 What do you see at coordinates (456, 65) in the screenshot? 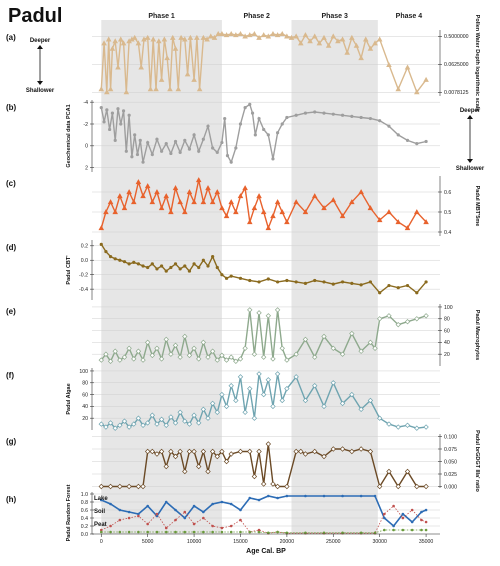
I see `y-tick-label: 0.0625000` at bounding box center [456, 65].